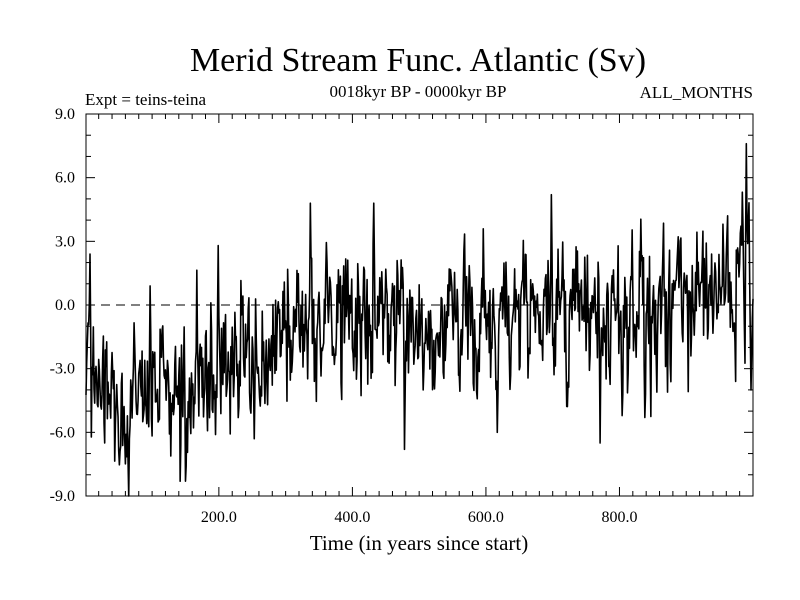  What do you see at coordinates (62, 432) in the screenshot?
I see `y-tick-label: -6.0` at bounding box center [62, 432].